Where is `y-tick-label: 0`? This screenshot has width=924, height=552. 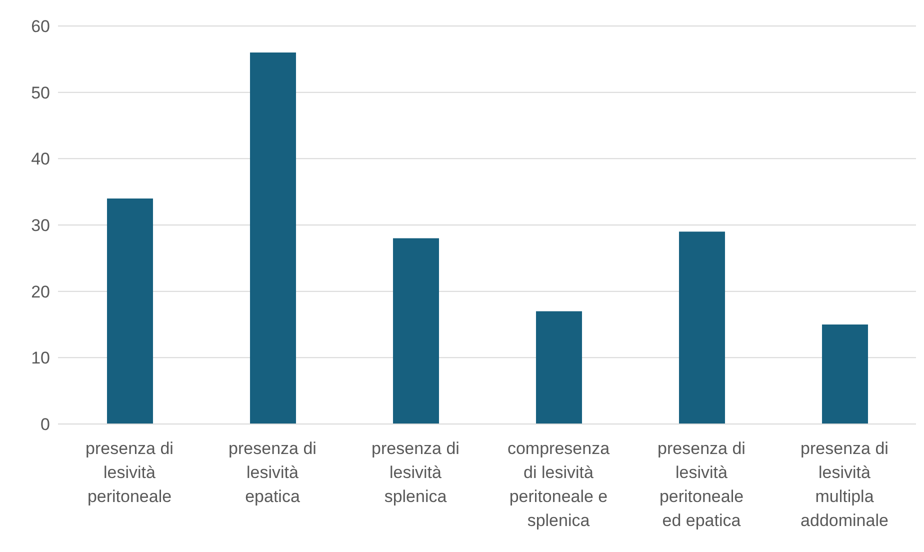
y-tick-label: 0 is located at coordinates (45, 424).